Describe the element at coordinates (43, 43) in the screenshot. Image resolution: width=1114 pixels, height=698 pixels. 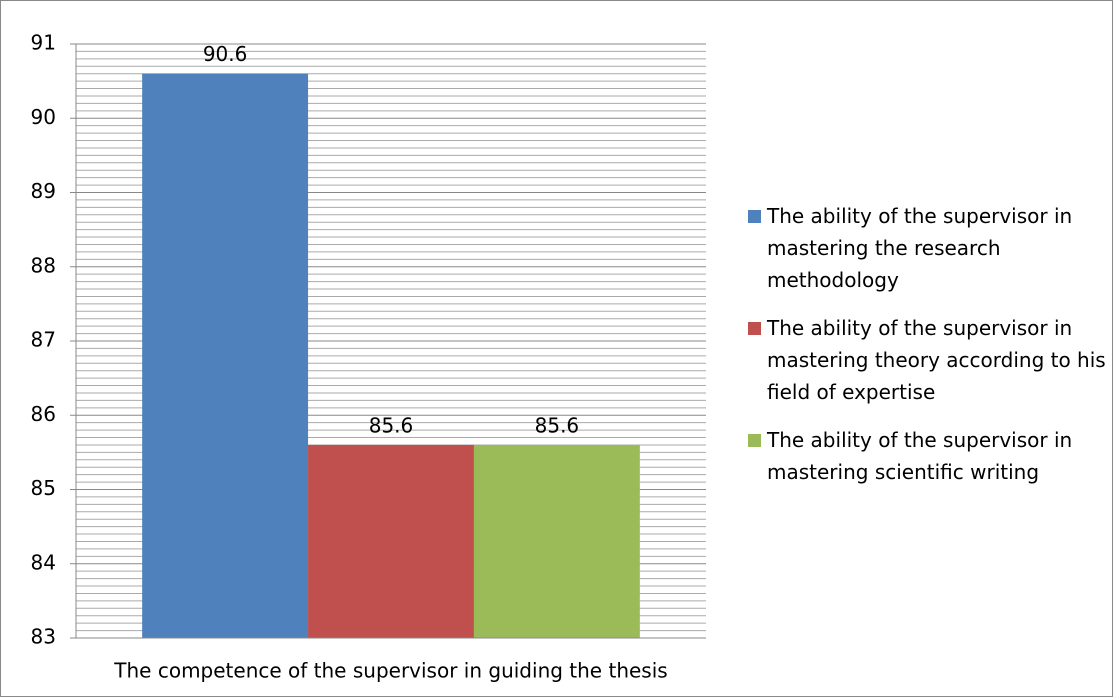
I see `y-tick-label: 91` at that location.